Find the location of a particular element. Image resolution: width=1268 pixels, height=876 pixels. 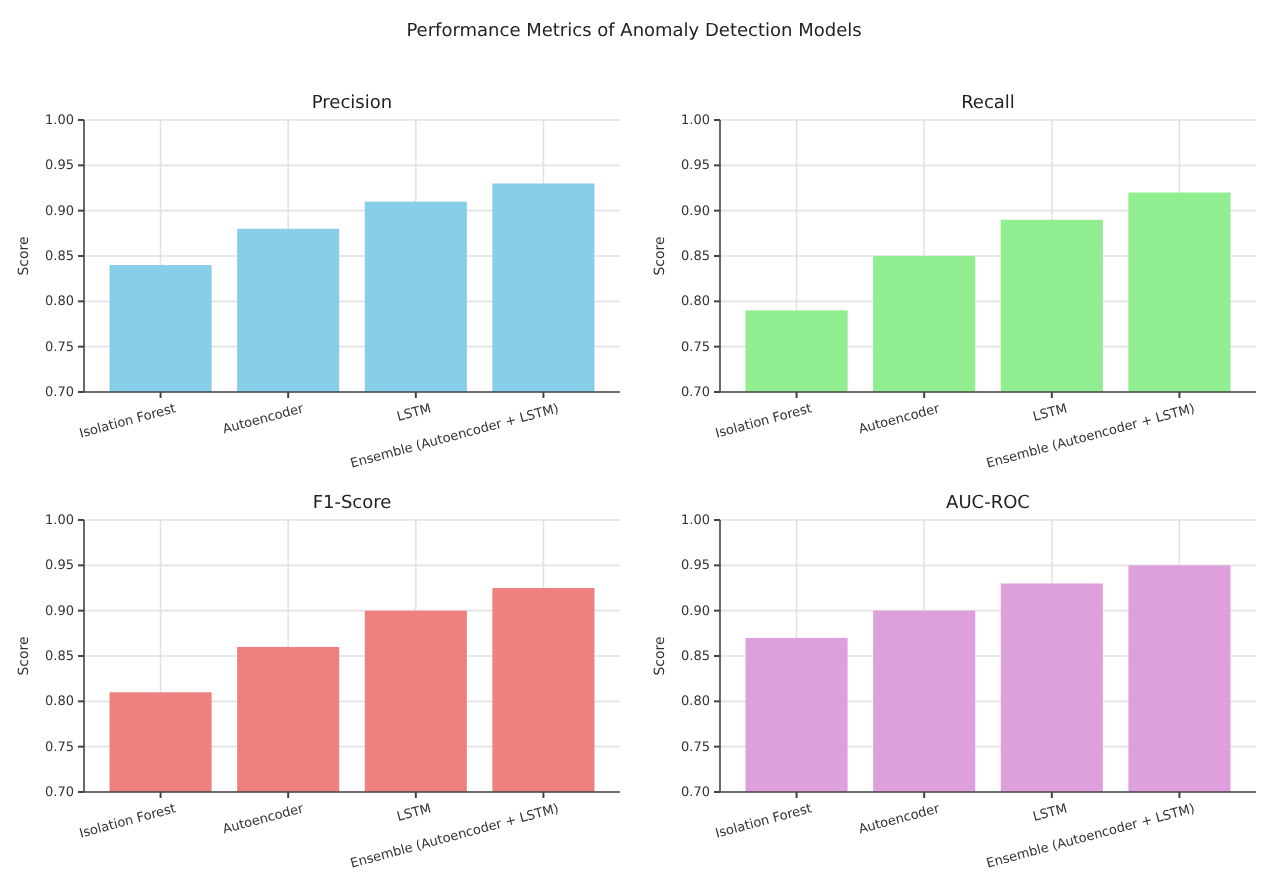

chart-title: AUC-ROC is located at coordinates (988, 504).